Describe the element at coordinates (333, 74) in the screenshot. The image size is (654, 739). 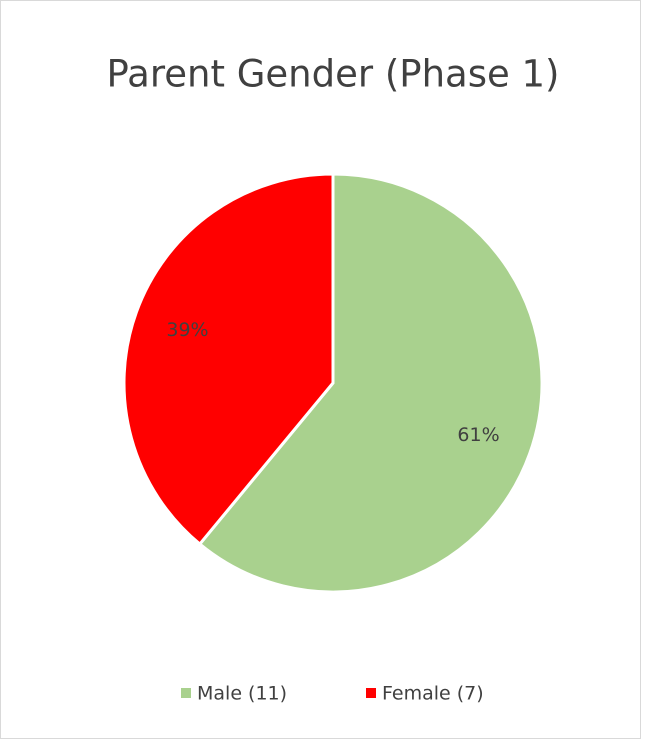
I see `chart-title: Parent Gender (Phase 1)` at that location.